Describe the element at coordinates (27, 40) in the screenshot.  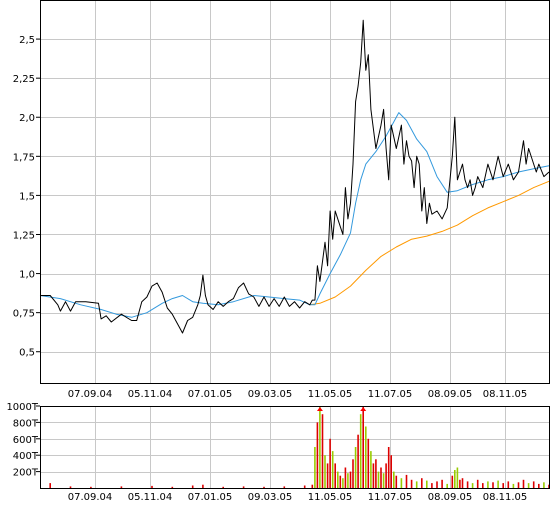
I see `price-y-tick-label: 2,5` at that location.